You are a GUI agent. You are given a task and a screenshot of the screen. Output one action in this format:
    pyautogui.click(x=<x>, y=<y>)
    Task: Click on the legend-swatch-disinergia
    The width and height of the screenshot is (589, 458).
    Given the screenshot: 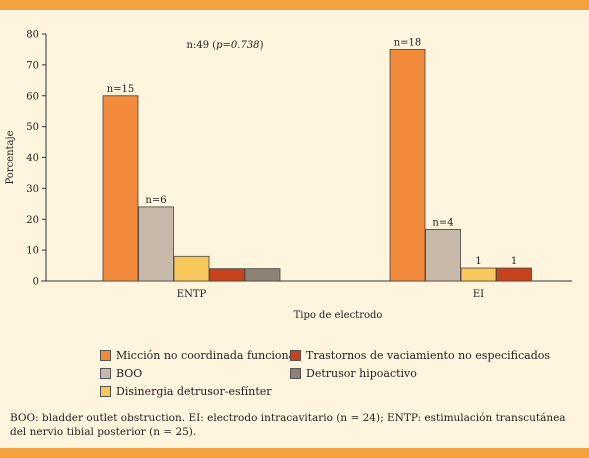 What is the action you would take?
    pyautogui.click(x=105, y=391)
    